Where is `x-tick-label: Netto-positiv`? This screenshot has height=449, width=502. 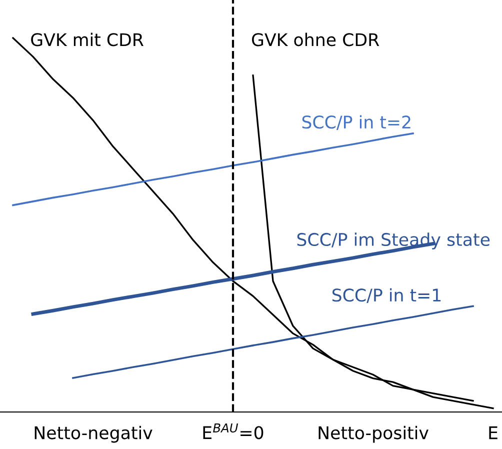
x-tick-label: Netto-positiv is located at coordinates (373, 434).